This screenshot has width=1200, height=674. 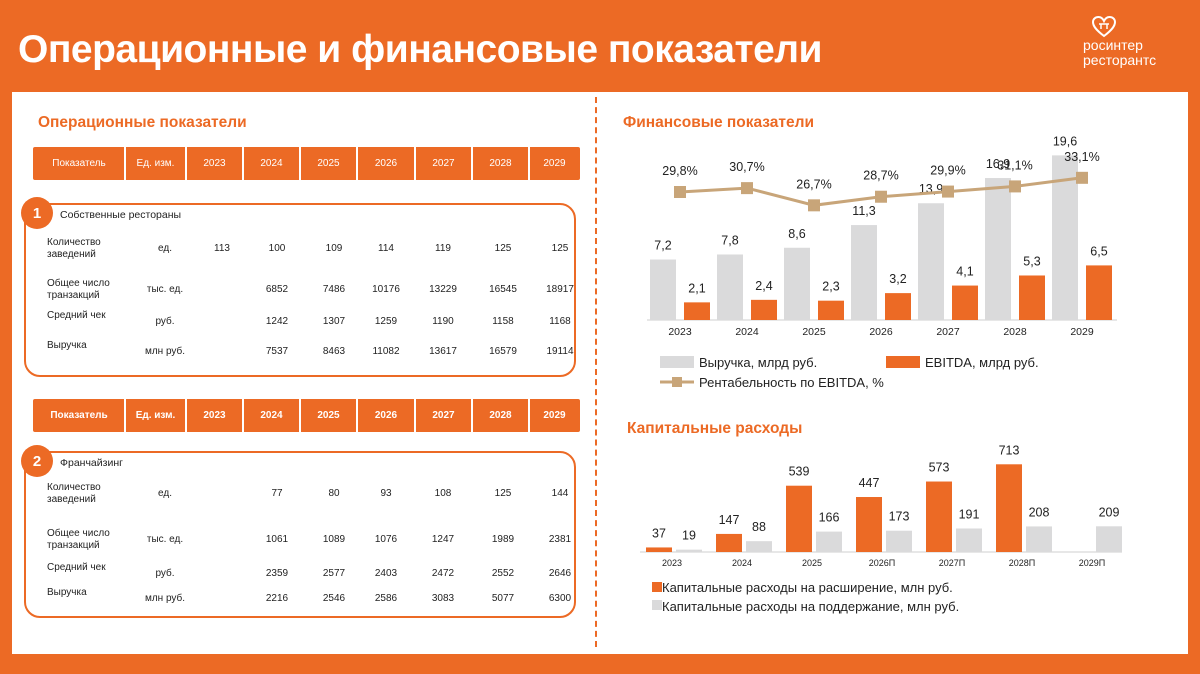 I want to click on table-cell-value: 1076, so click(x=386, y=539).